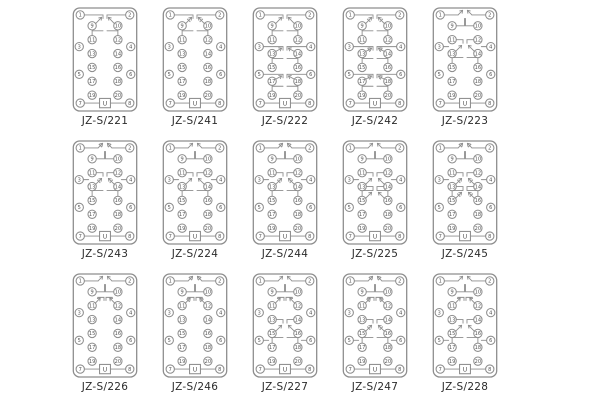  What do you see at coordinates (375, 254) in the screenshot?
I see `model-label: JZ-S/225` at bounding box center [375, 254].